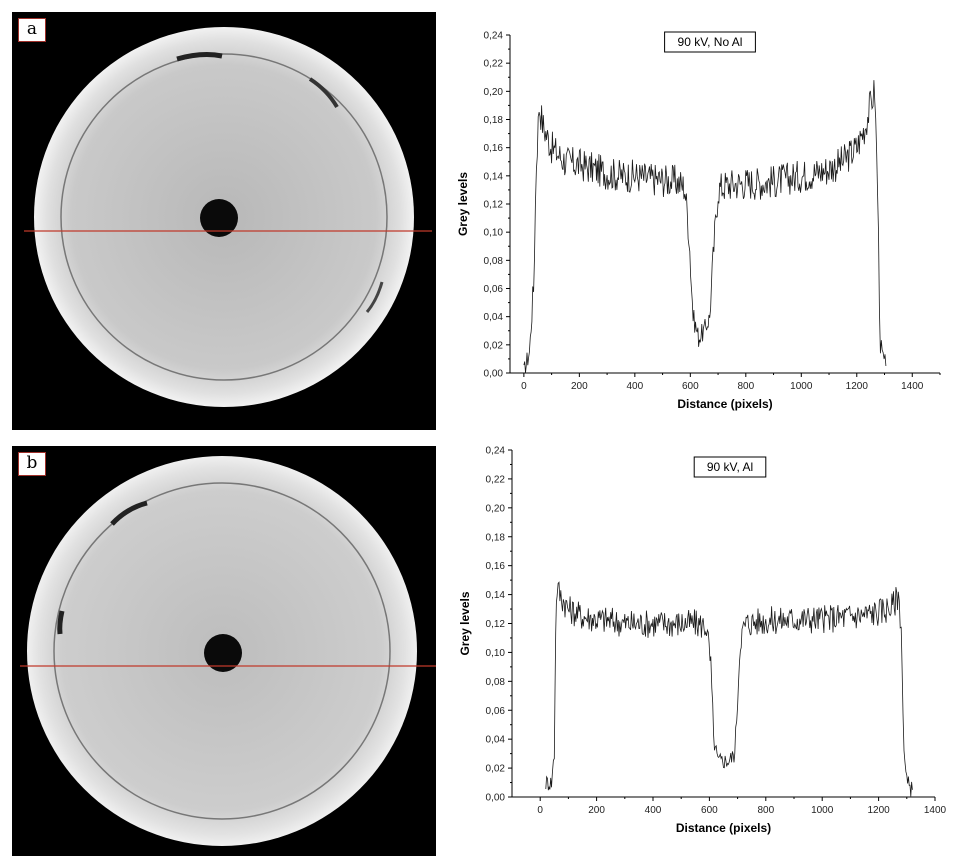 The image size is (955, 856). What do you see at coordinates (32, 464) in the screenshot?
I see `panel-label-b: b` at bounding box center [32, 464].